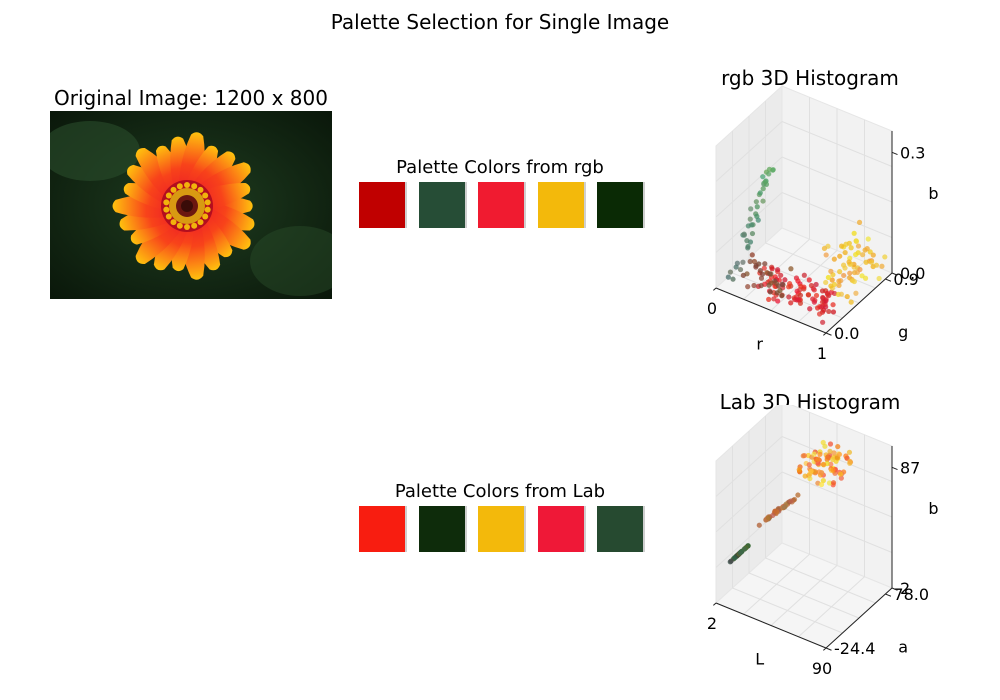 This screenshot has height=700, width=1000. I want to click on z-tick-label: 0.0, so click(912, 273).